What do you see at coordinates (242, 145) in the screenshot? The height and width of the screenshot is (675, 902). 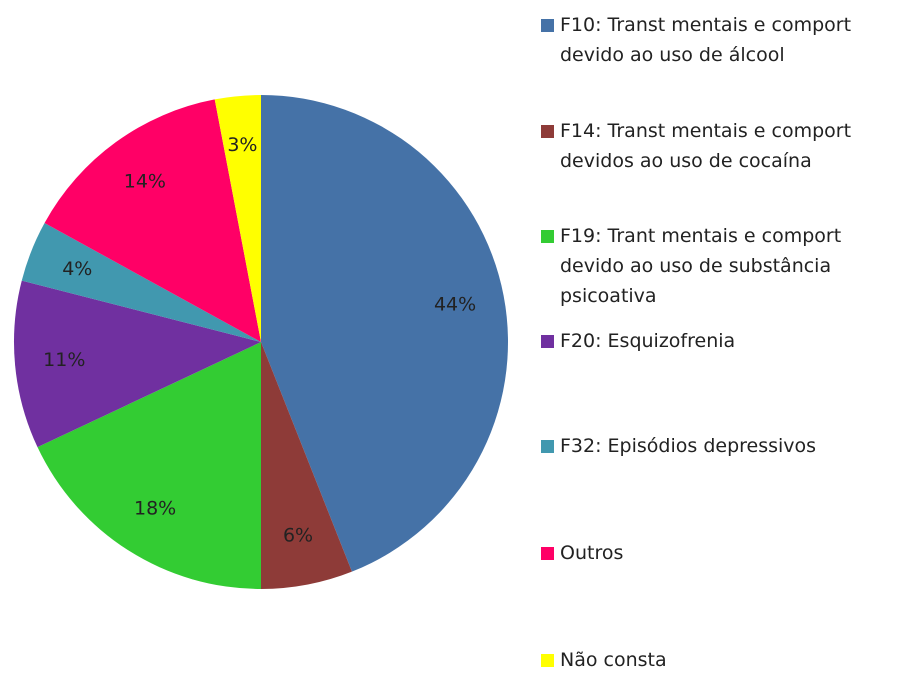 I see `data-label: 3%` at bounding box center [242, 145].